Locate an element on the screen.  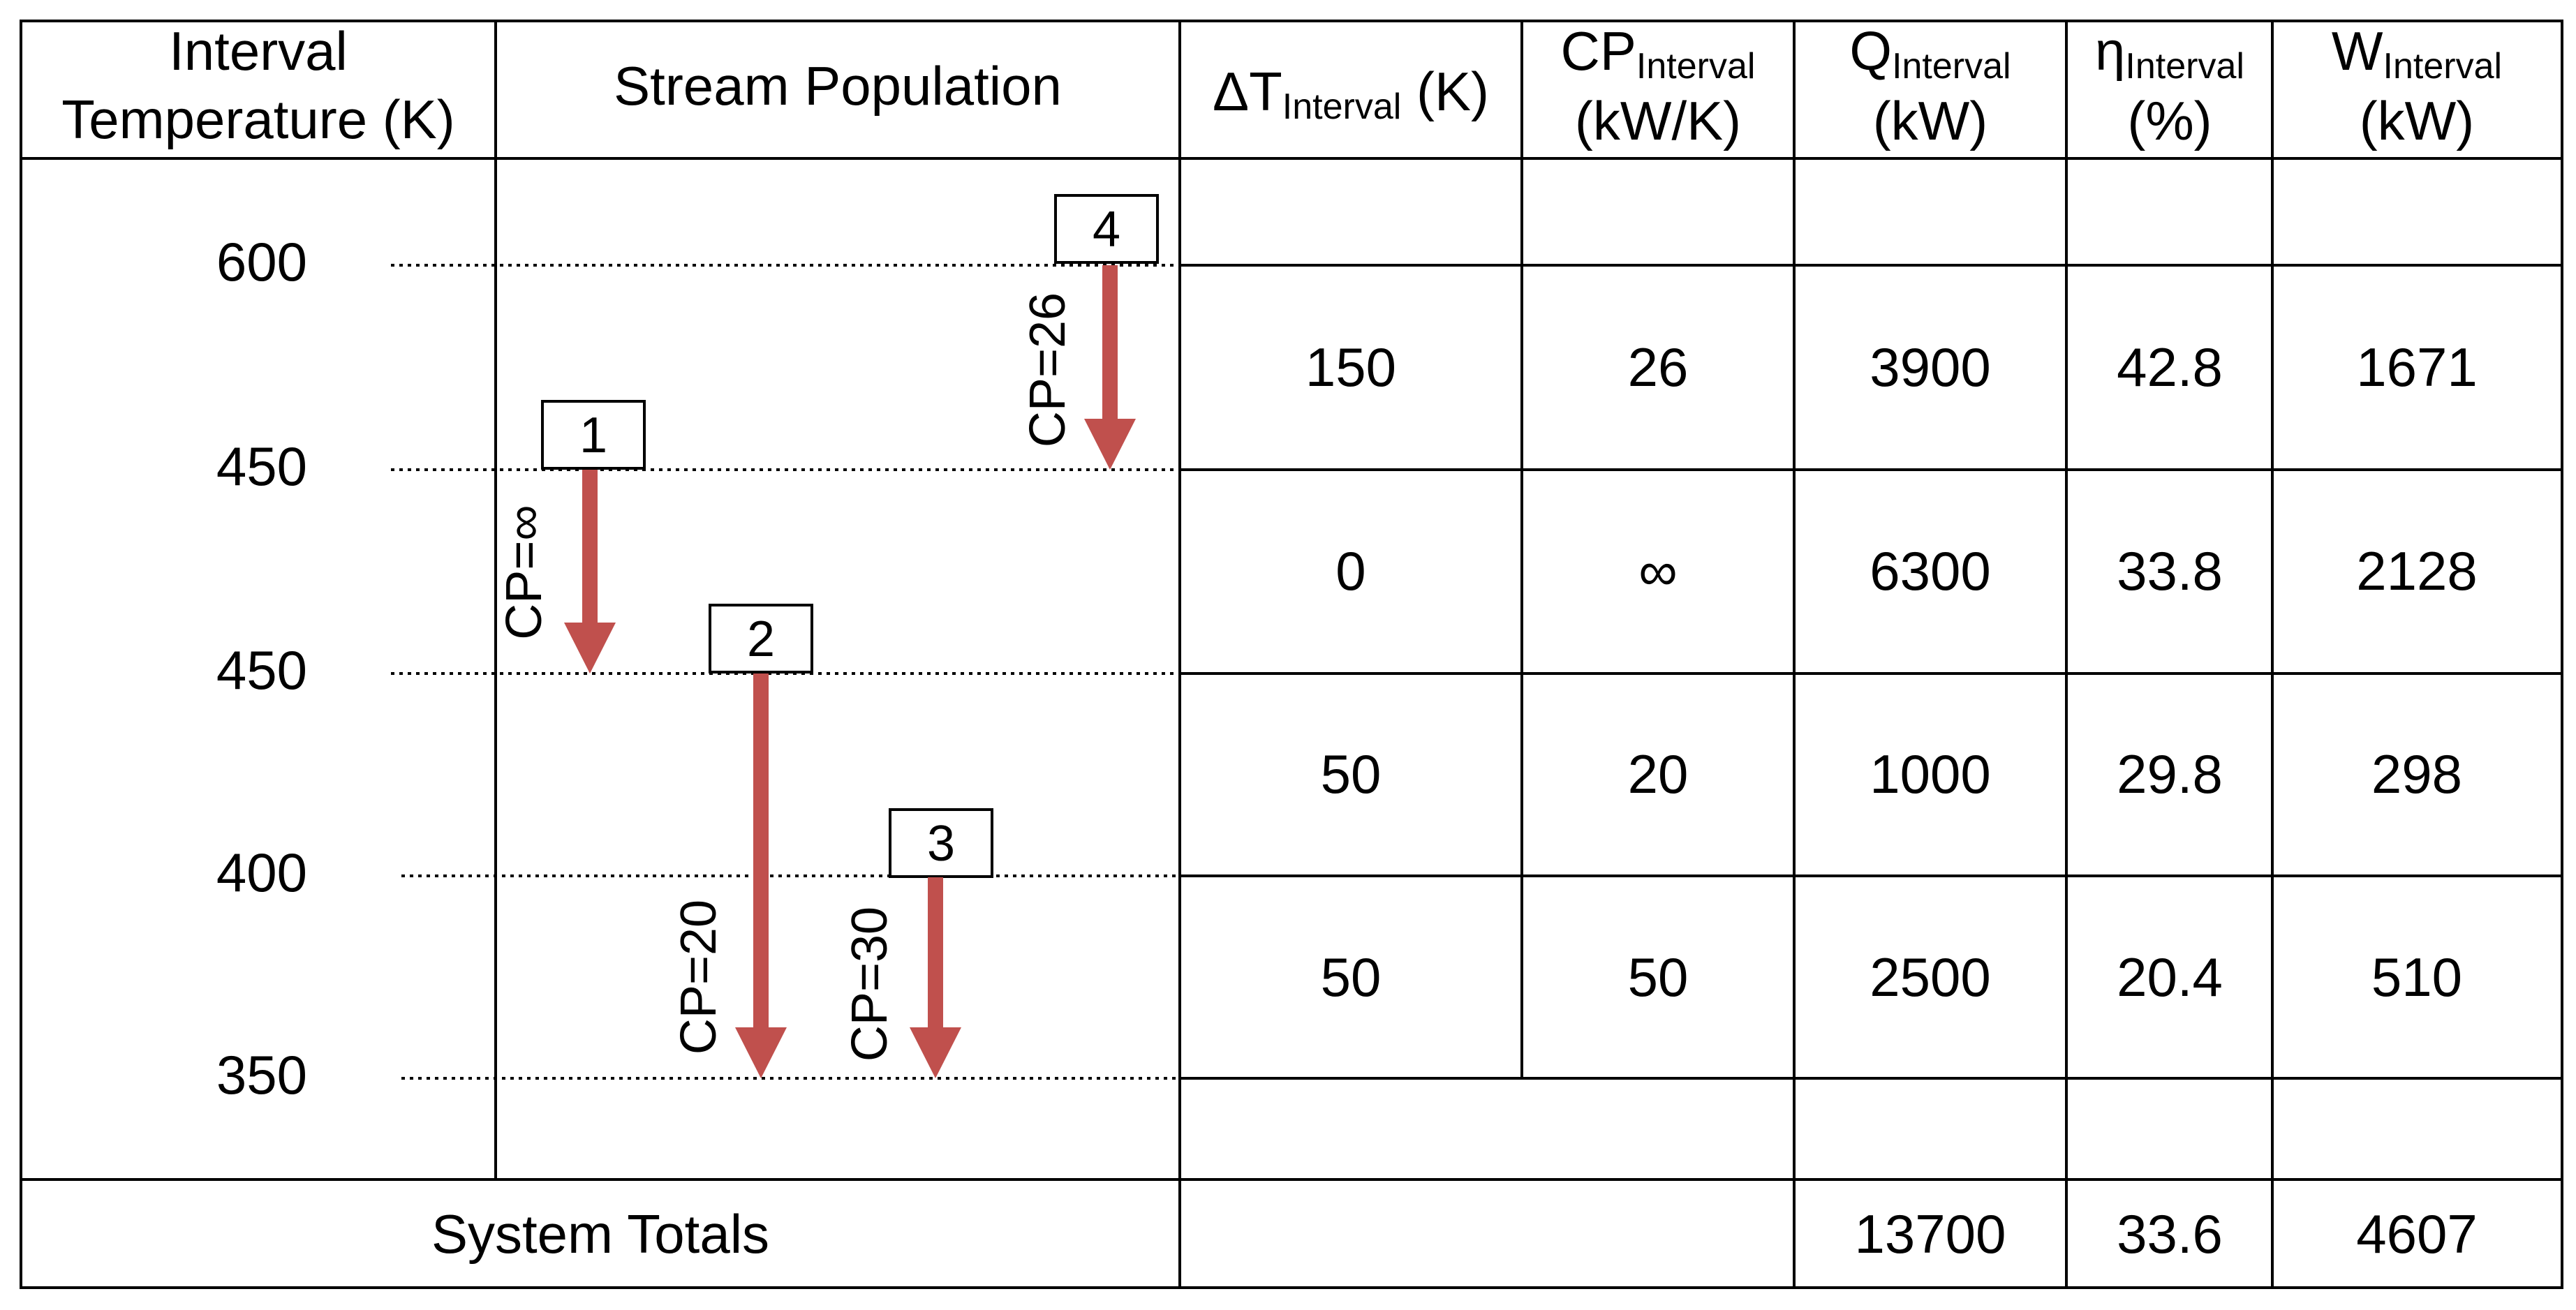
cell-eta: 33.8 is located at coordinates (2170, 571).